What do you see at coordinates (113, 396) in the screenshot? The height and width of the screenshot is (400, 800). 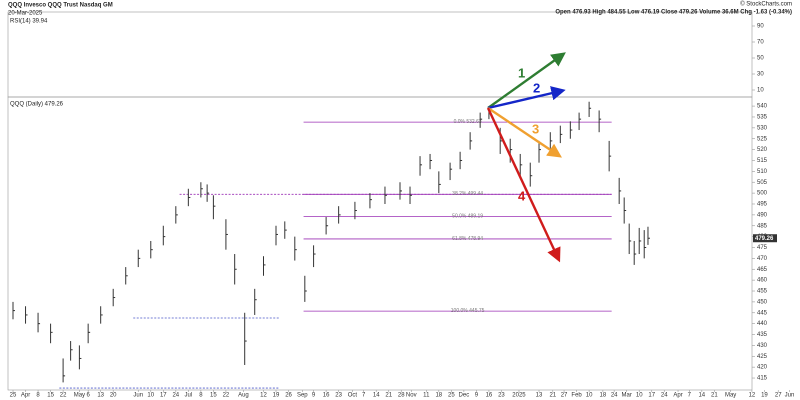 I see `x-tick-label: 20` at bounding box center [113, 396].